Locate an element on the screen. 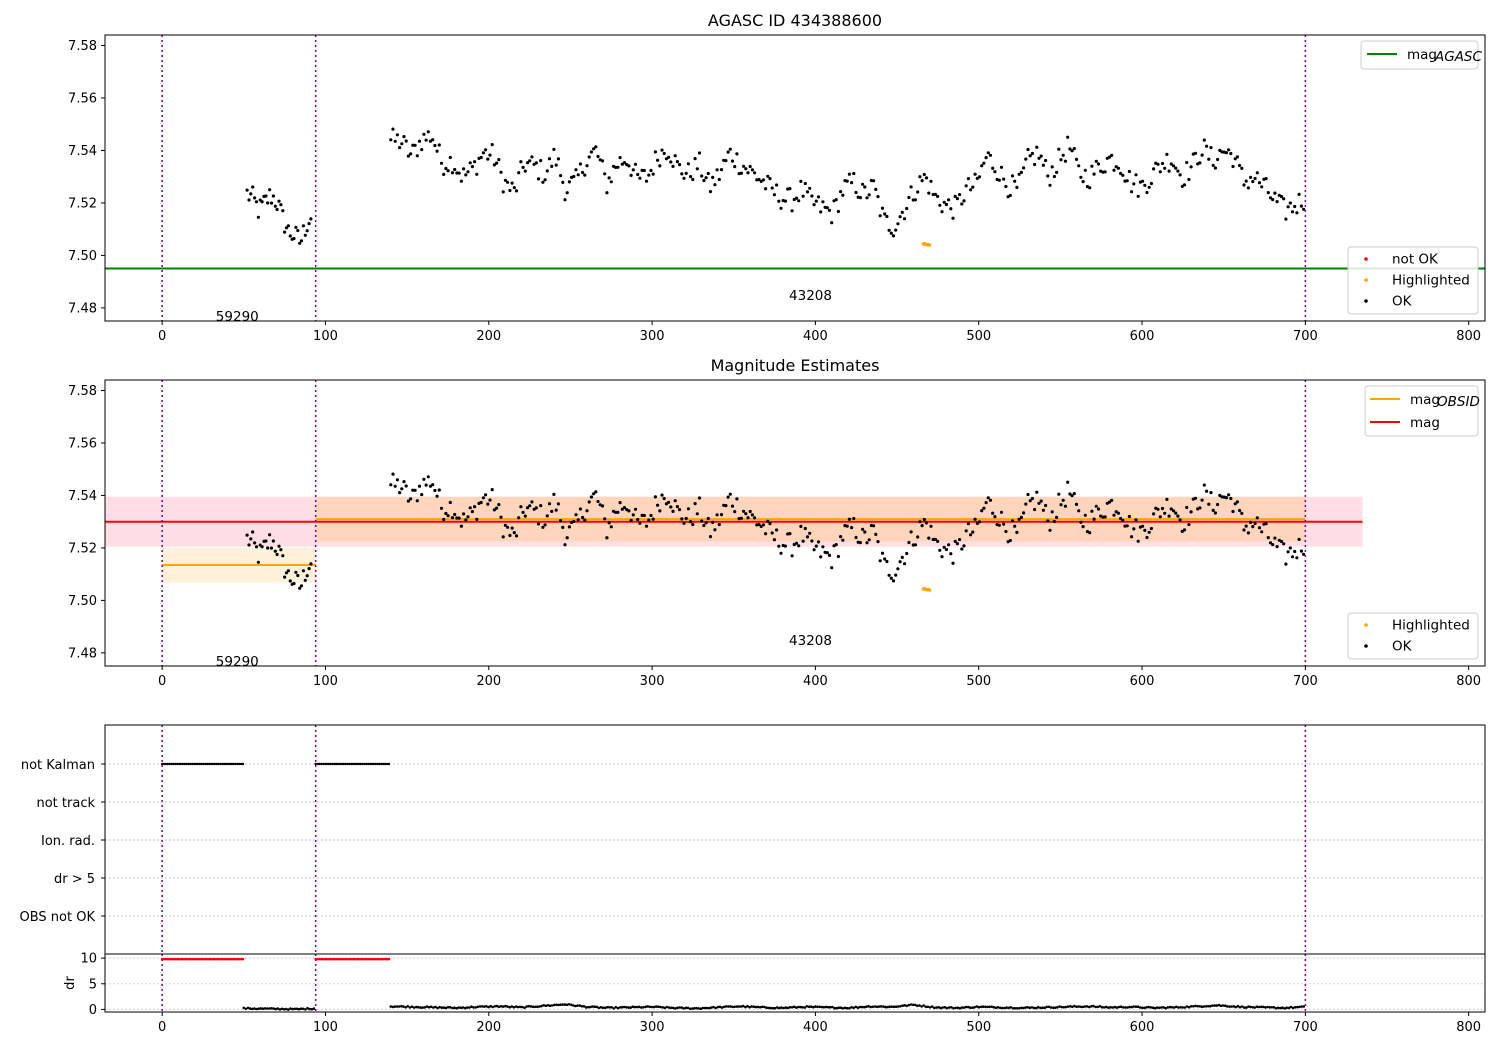 This screenshot has height=1050, width=1500. x-tick-label: 800 is located at coordinates (1468, 1027).